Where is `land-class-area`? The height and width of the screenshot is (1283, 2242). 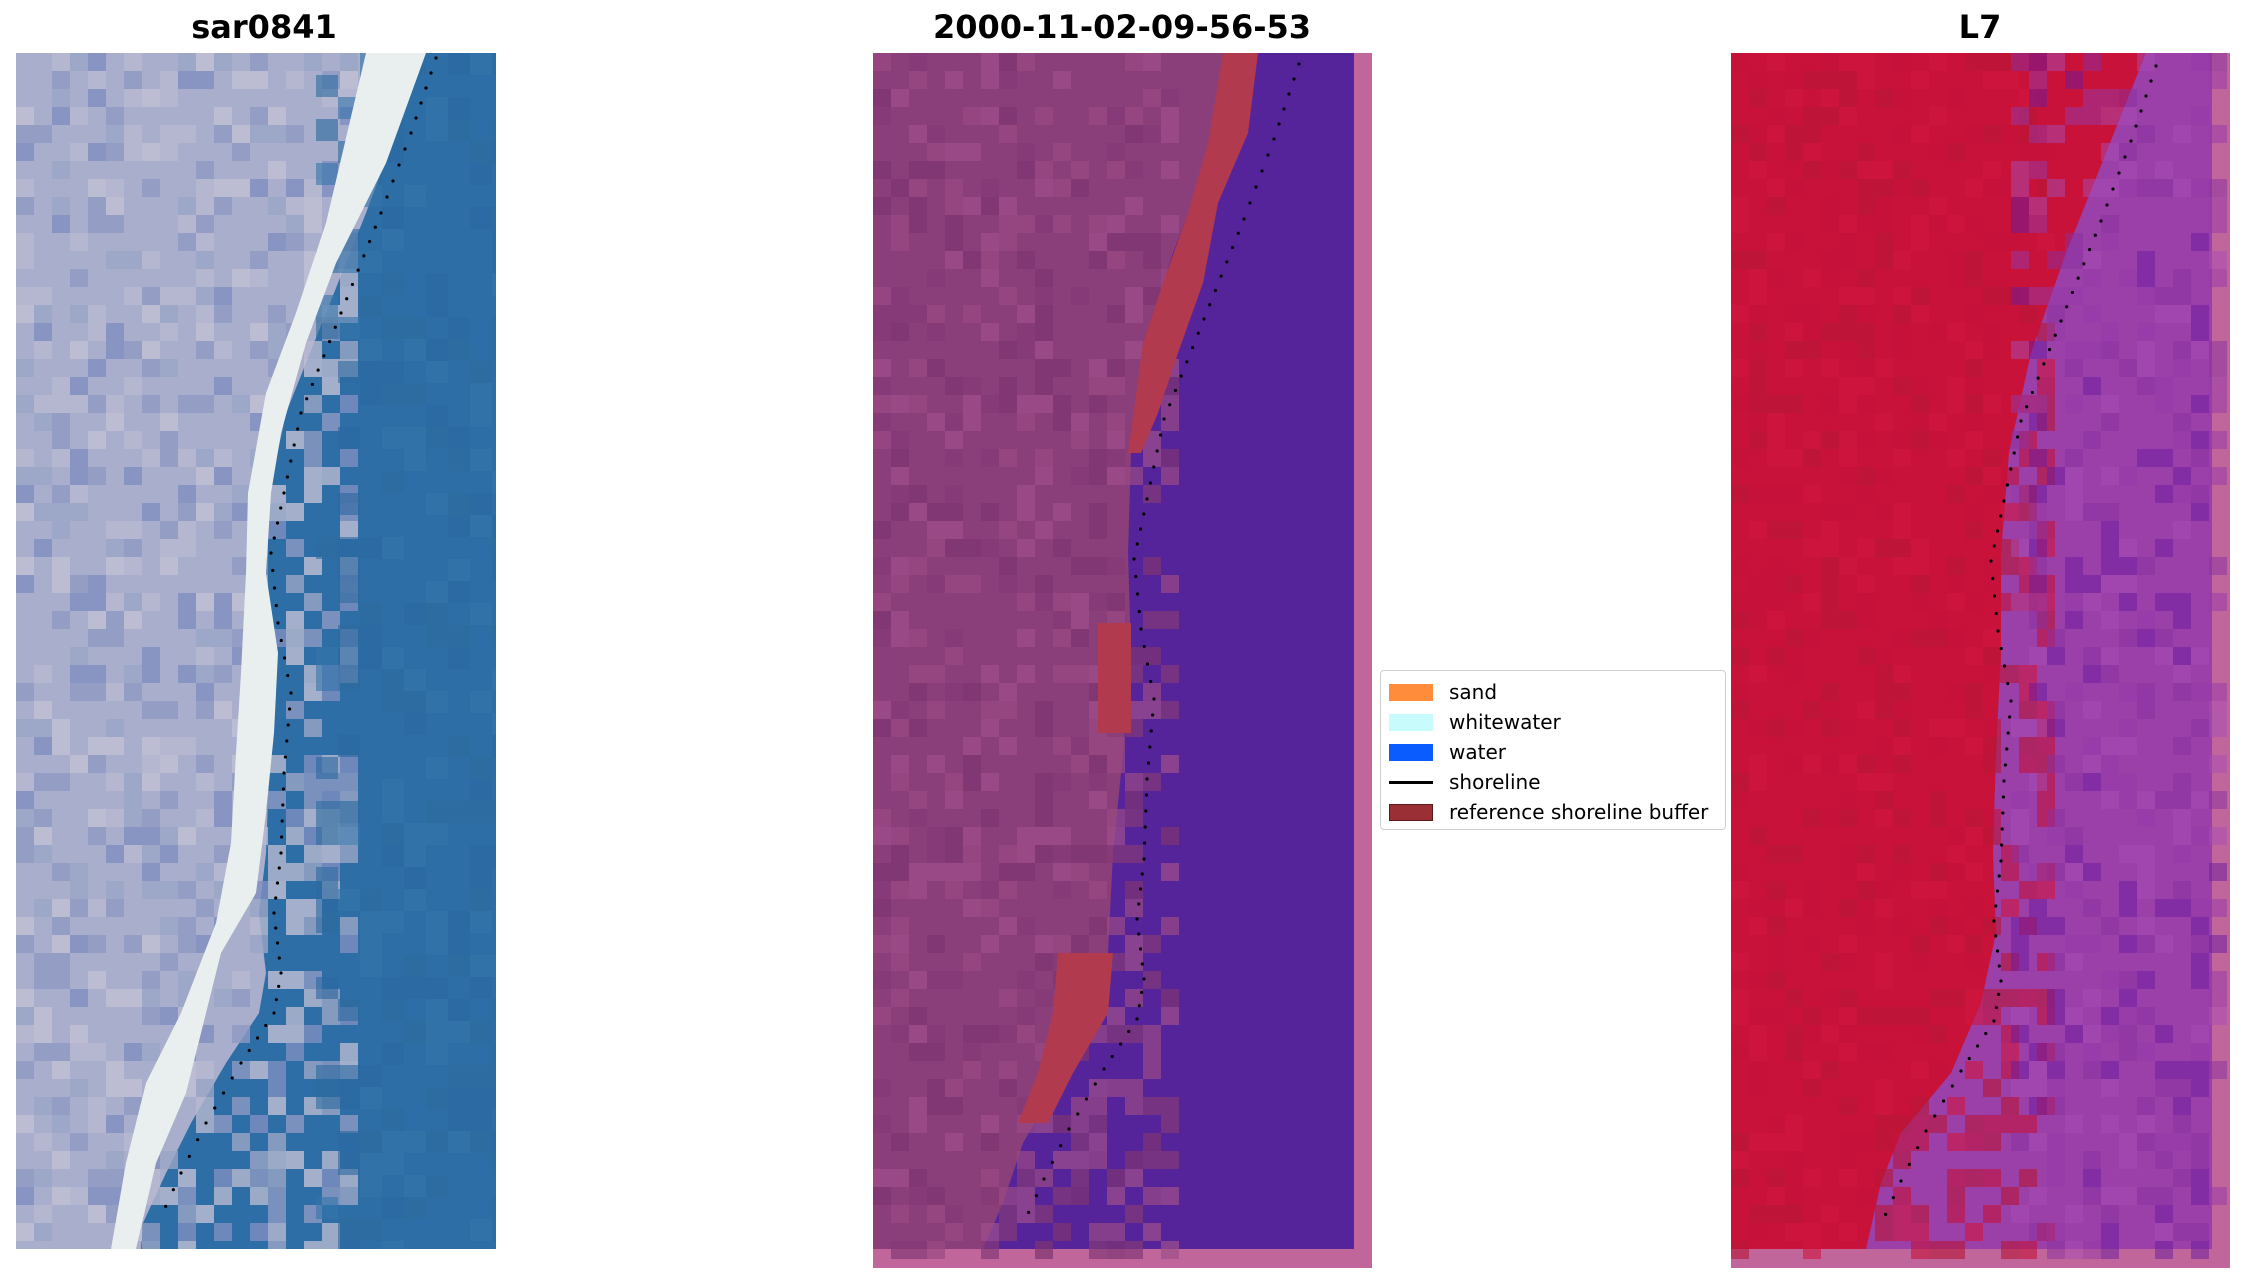 land-class-area is located at coordinates (1053, 651).